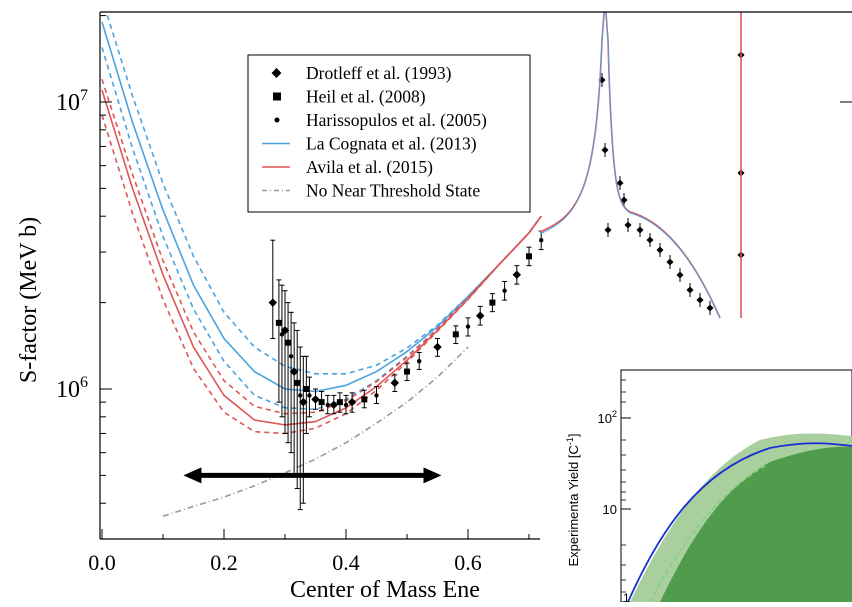 The height and width of the screenshot is (607, 852). What do you see at coordinates (366, 97) in the screenshot?
I see `legend-label: Heil et al. (2008)` at bounding box center [366, 97].